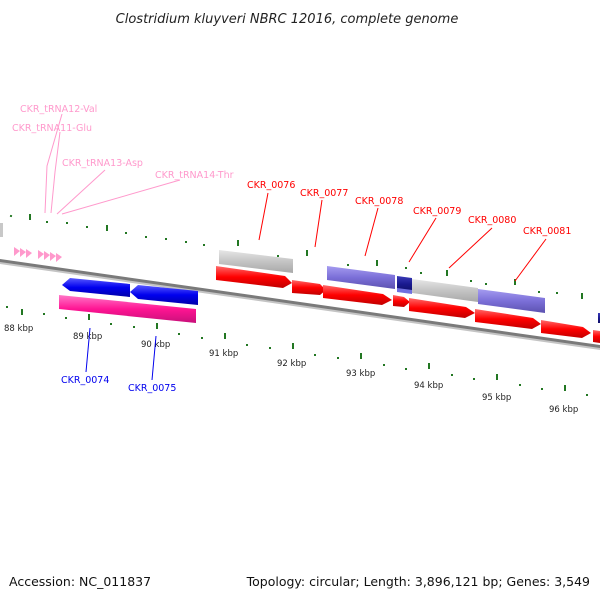  I want to click on trna-features, so click(38, 254).